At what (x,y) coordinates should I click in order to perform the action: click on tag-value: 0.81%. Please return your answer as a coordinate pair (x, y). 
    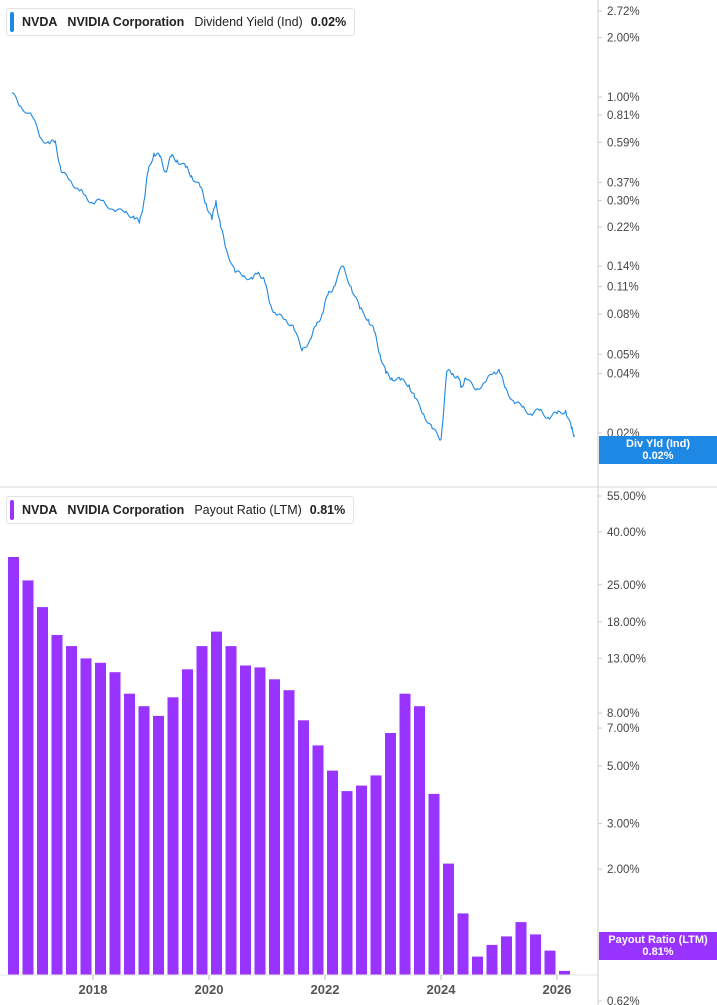
    Looking at the image, I should click on (658, 952).